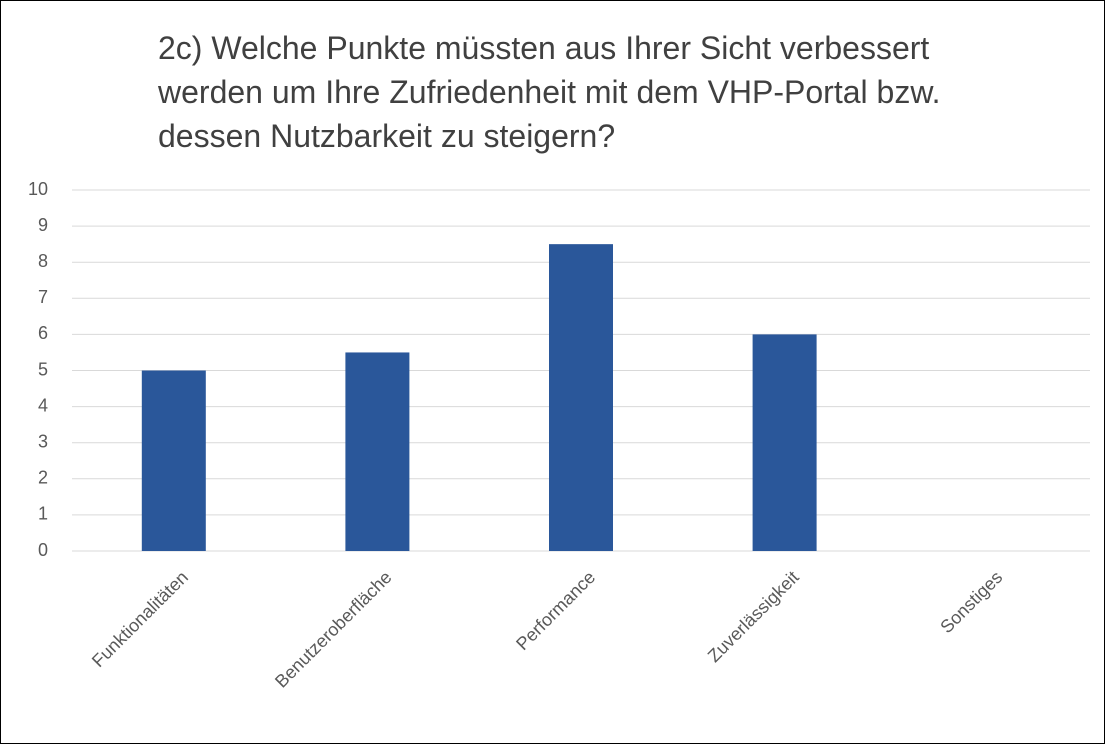  Describe the element at coordinates (43, 261) in the screenshot. I see `y-tick-label: 8` at that location.